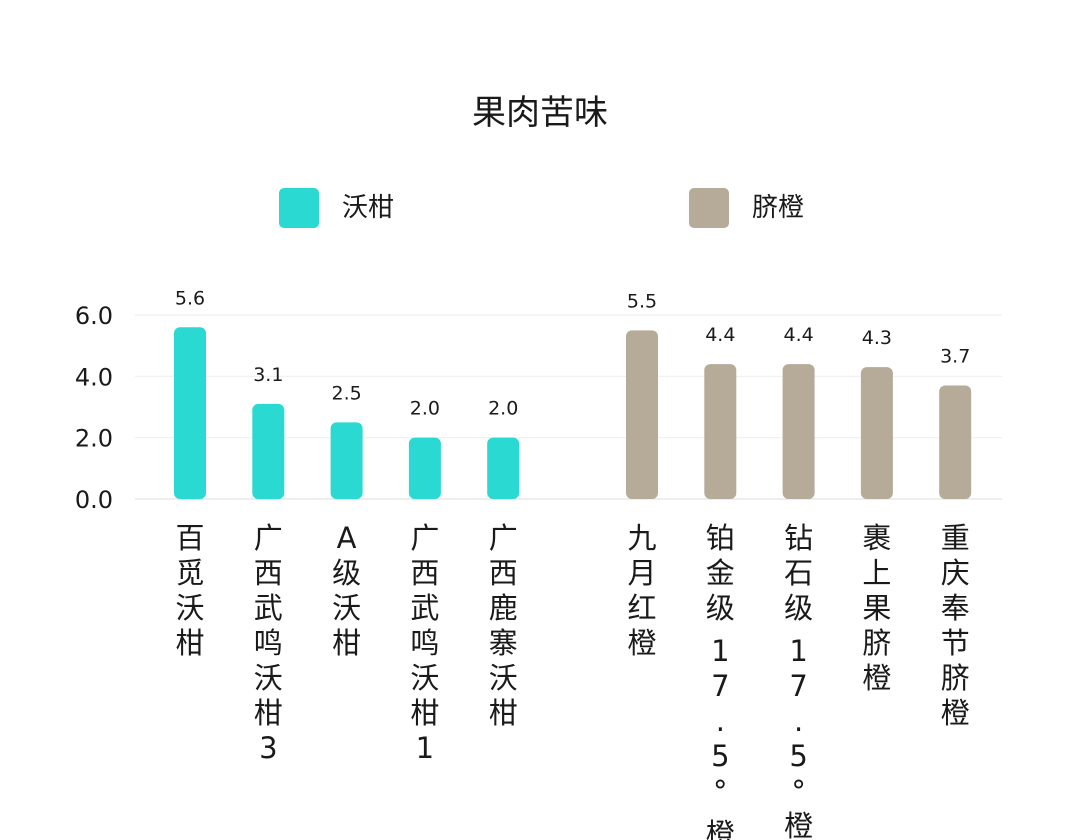 The image size is (1080, 840). Describe the element at coordinates (541, 208) in the screenshot. I see `legend: 沃柑 脐橙` at that location.